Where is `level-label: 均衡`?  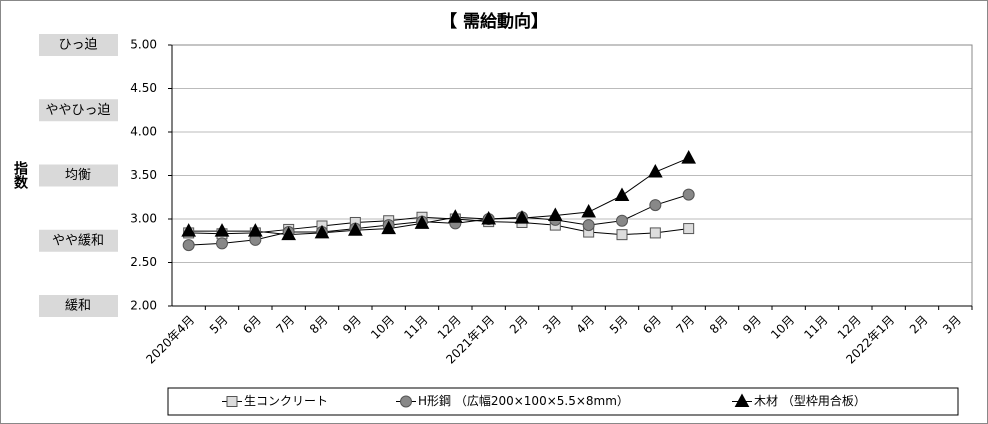
level-label: 均衡 is located at coordinates (78, 175).